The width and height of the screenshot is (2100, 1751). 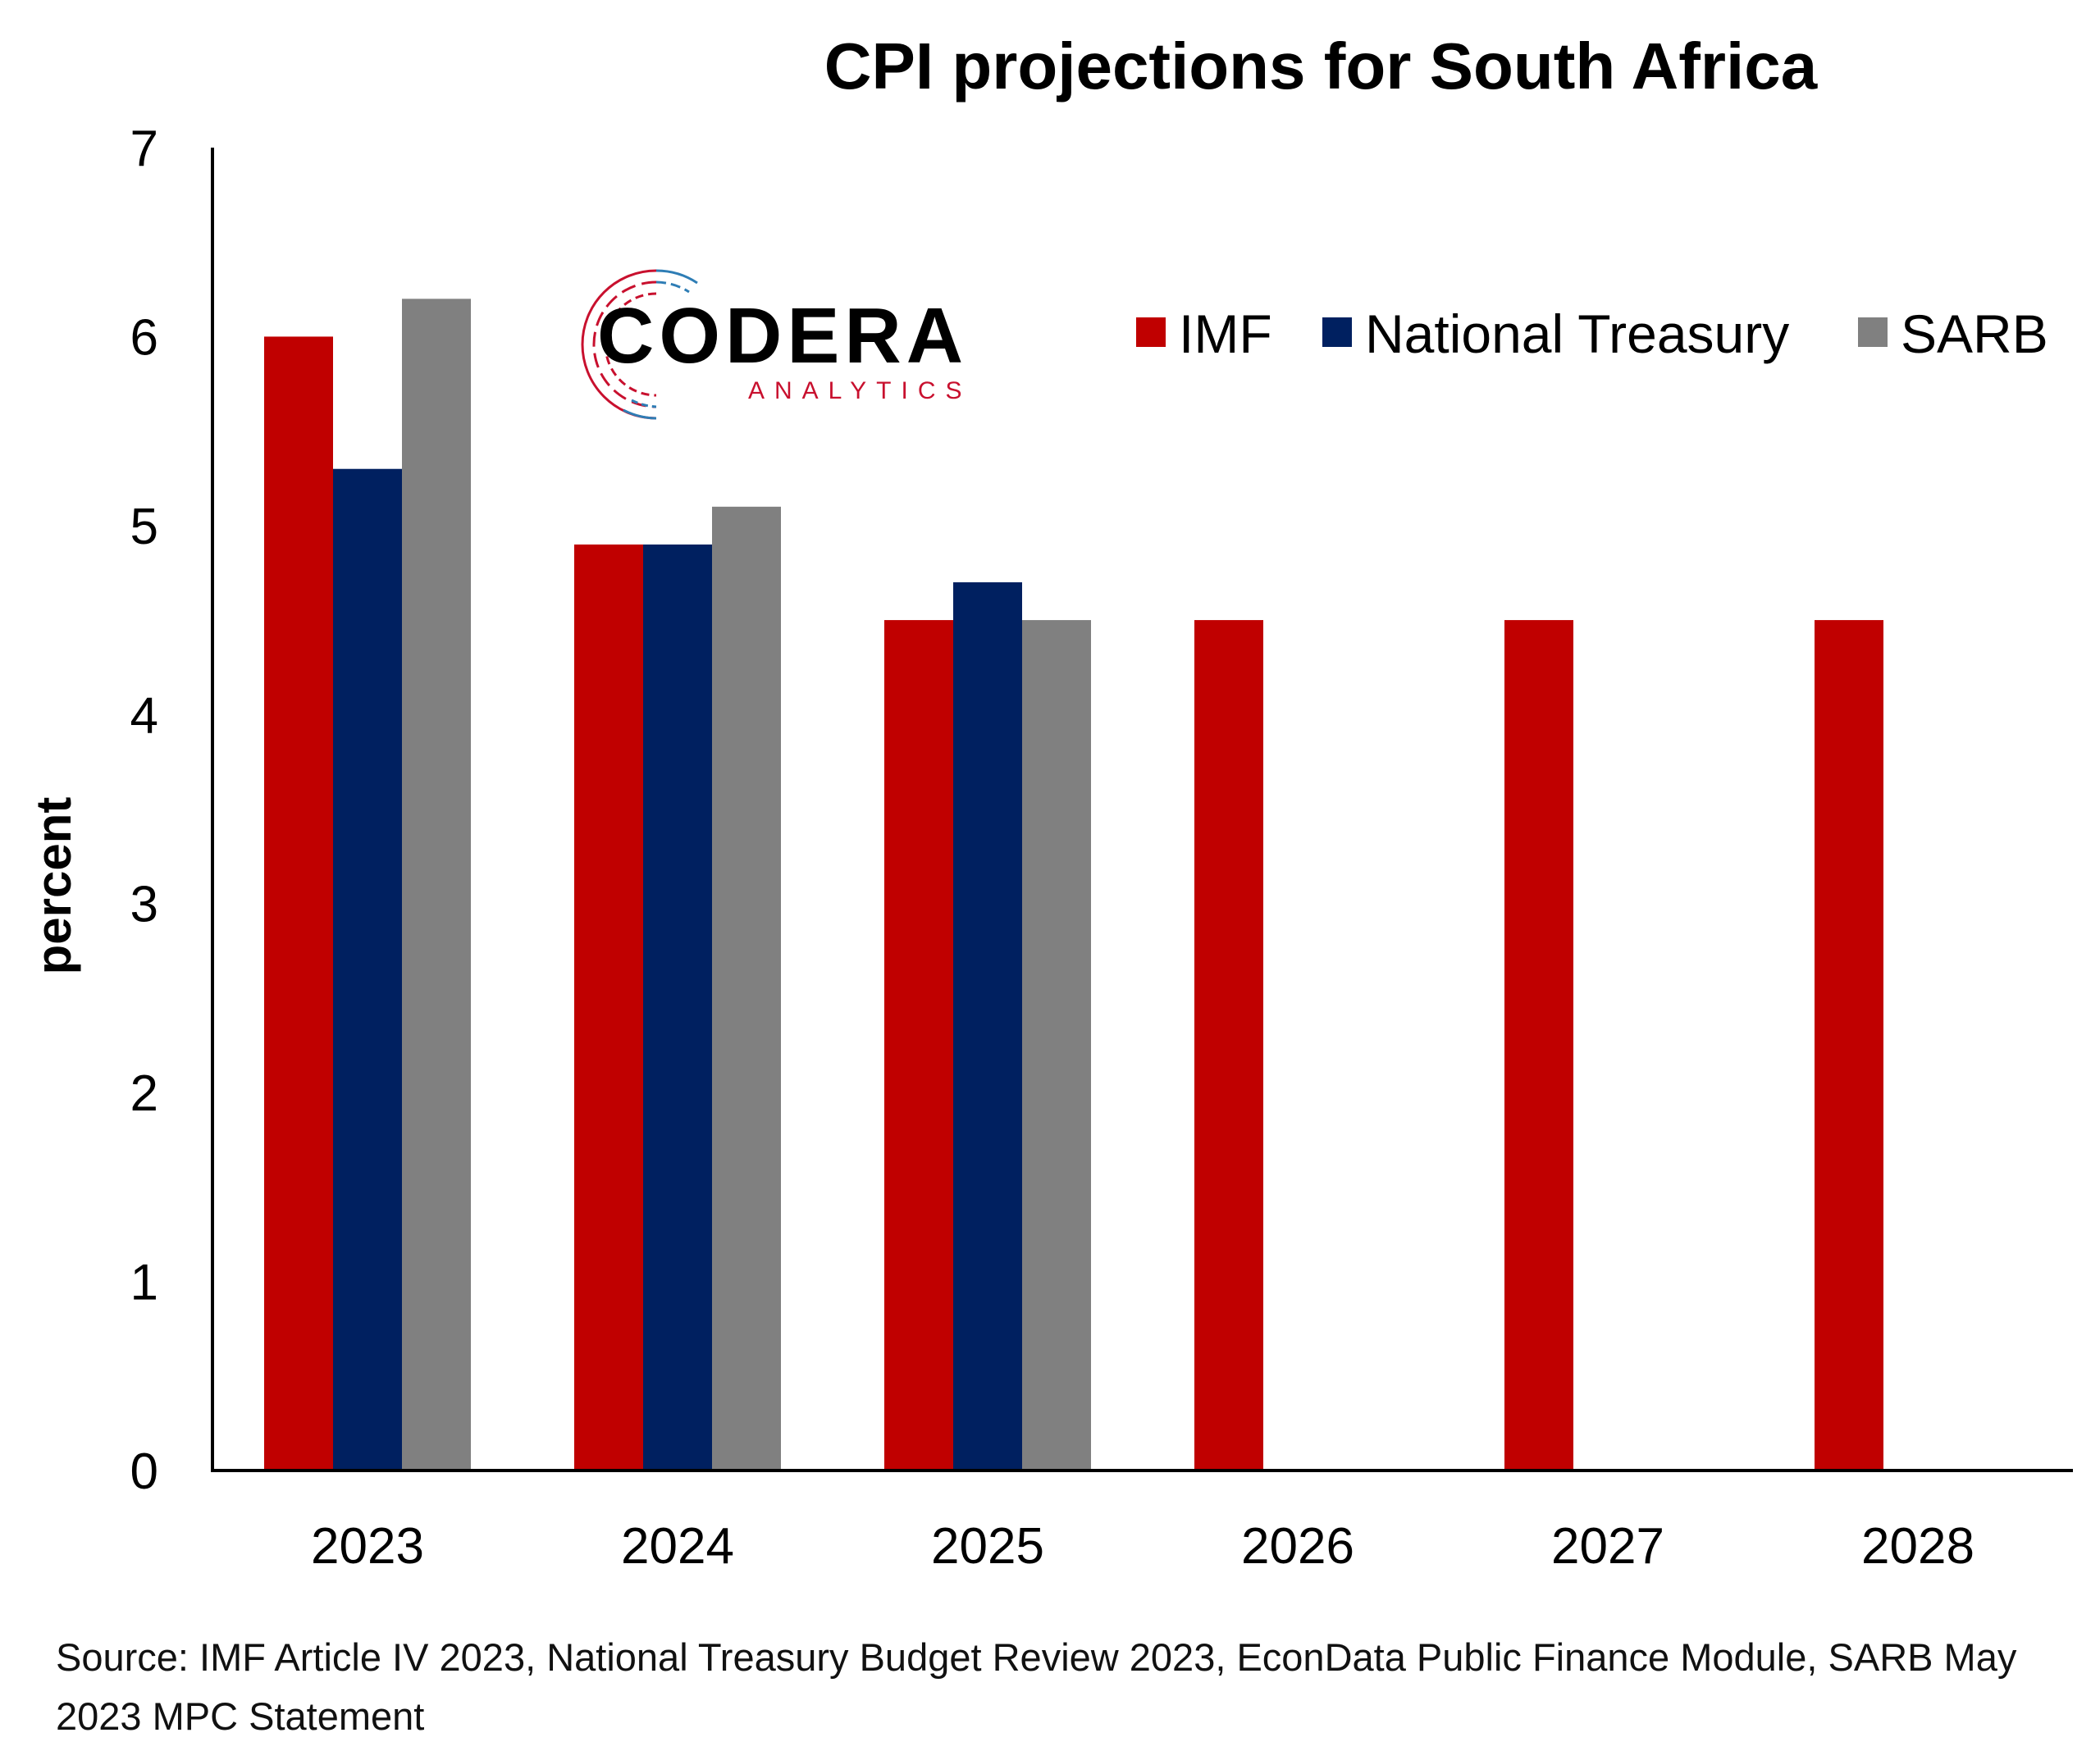 I want to click on y-tick-label: 2, so click(x=144, y=1093).